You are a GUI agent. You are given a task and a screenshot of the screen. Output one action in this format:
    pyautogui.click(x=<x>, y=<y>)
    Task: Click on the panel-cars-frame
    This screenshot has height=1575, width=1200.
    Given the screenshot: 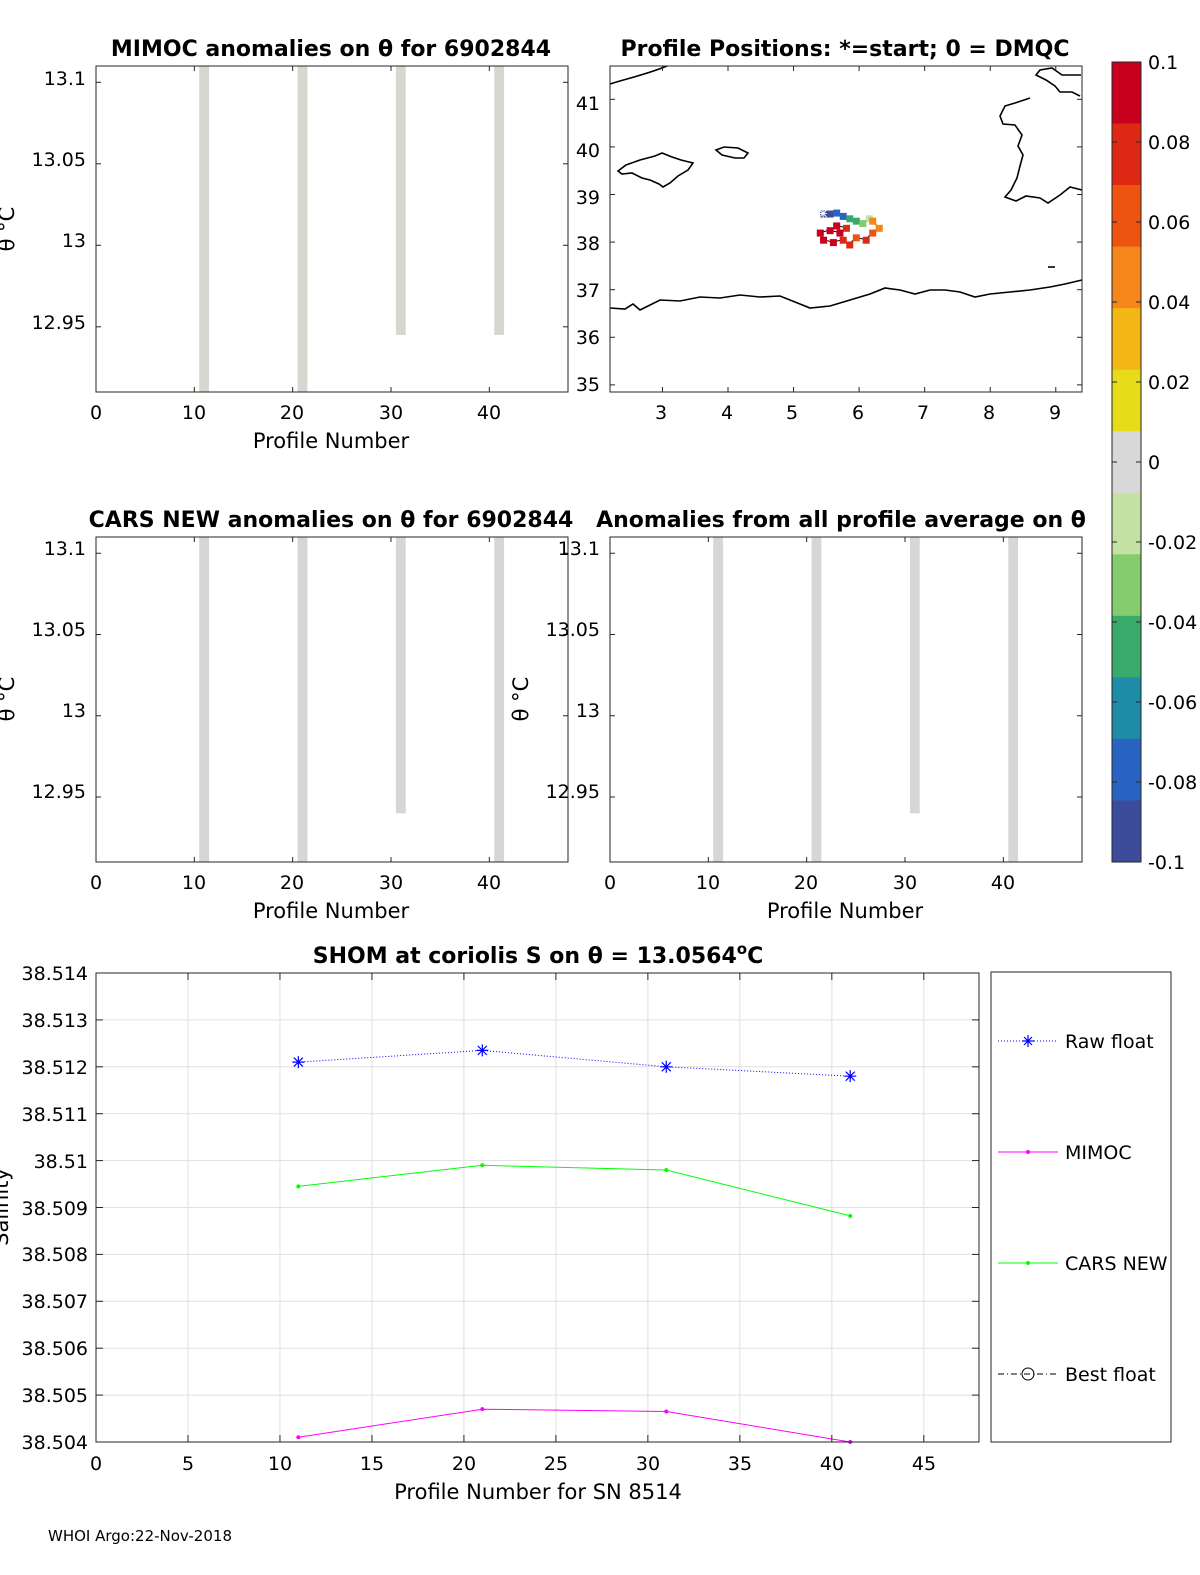 What is the action you would take?
    pyautogui.click(x=332, y=699)
    